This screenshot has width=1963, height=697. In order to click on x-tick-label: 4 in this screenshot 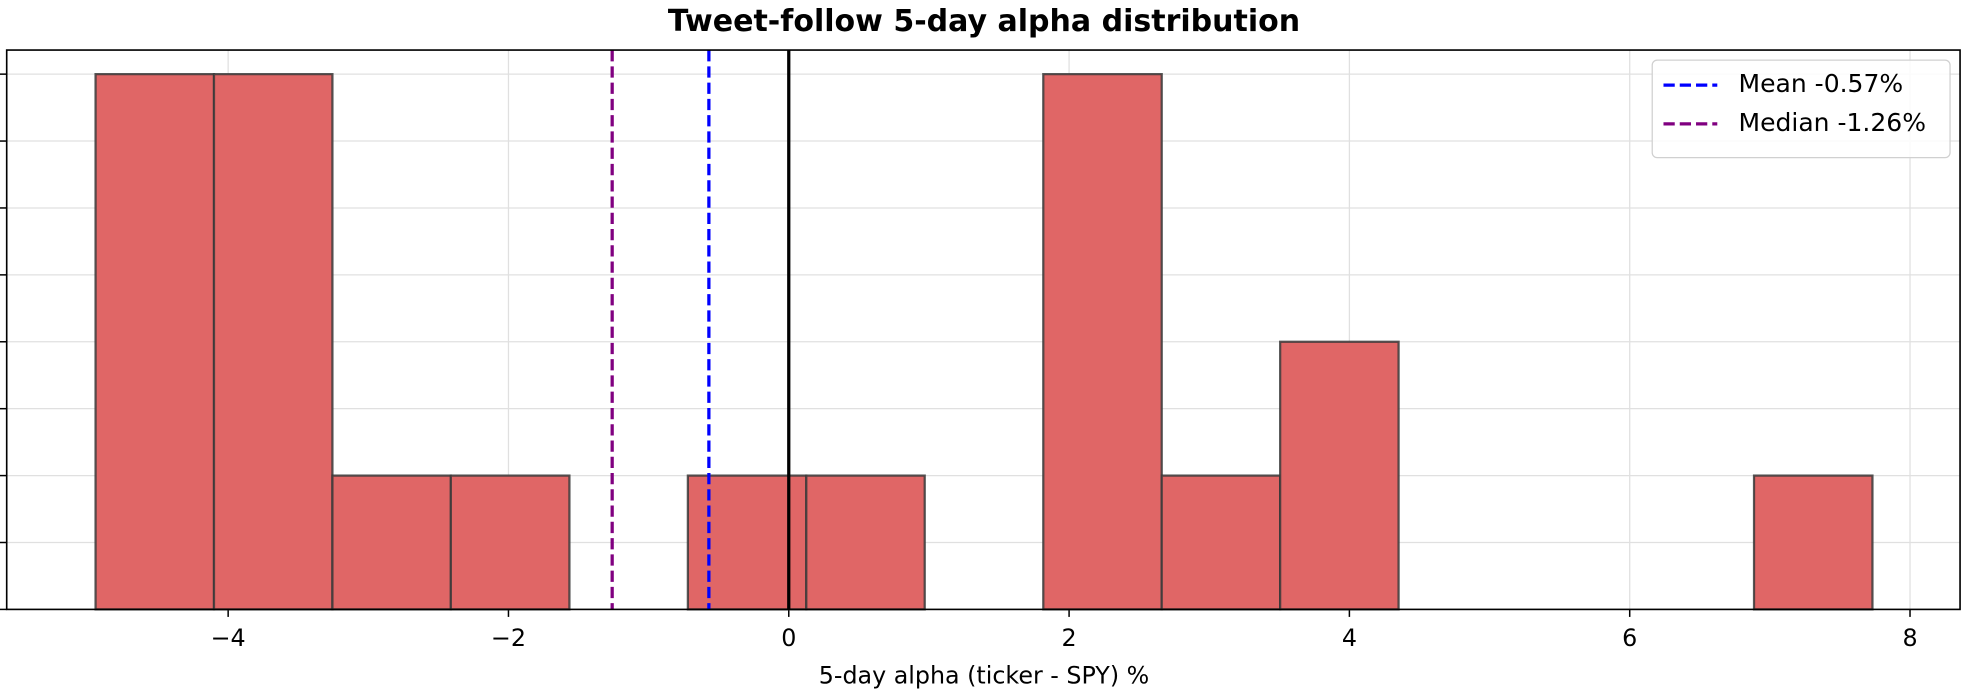, I will do `click(1349, 638)`.